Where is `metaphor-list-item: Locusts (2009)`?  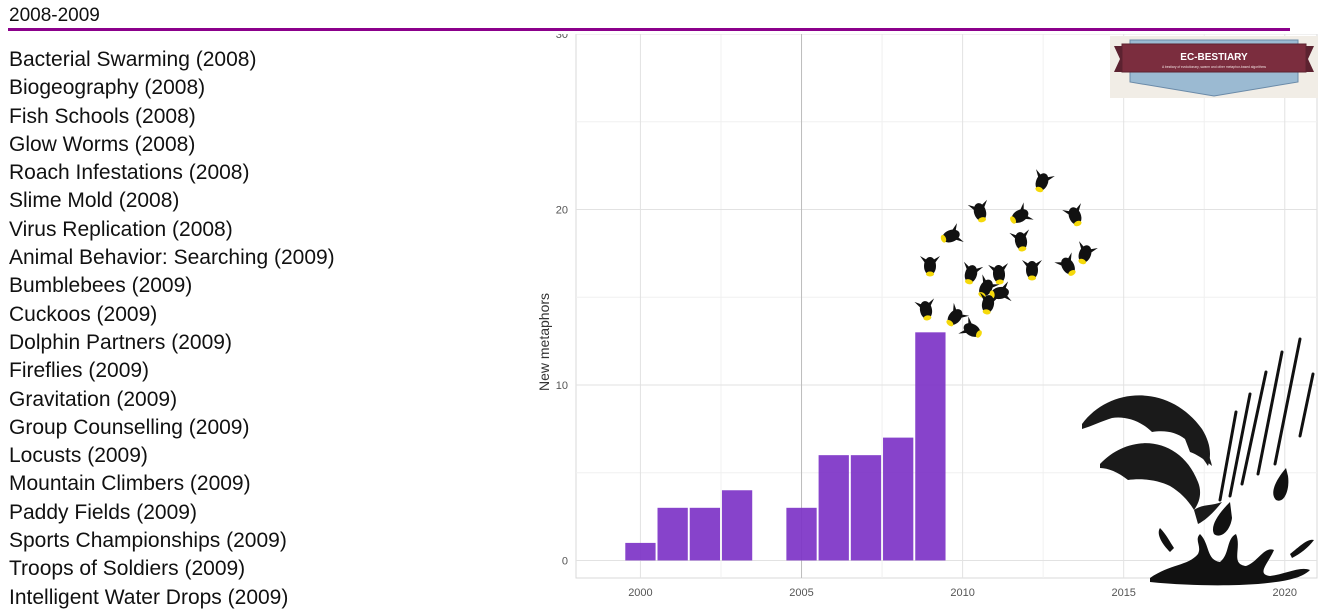 metaphor-list-item: Locusts (2009) is located at coordinates (78, 456).